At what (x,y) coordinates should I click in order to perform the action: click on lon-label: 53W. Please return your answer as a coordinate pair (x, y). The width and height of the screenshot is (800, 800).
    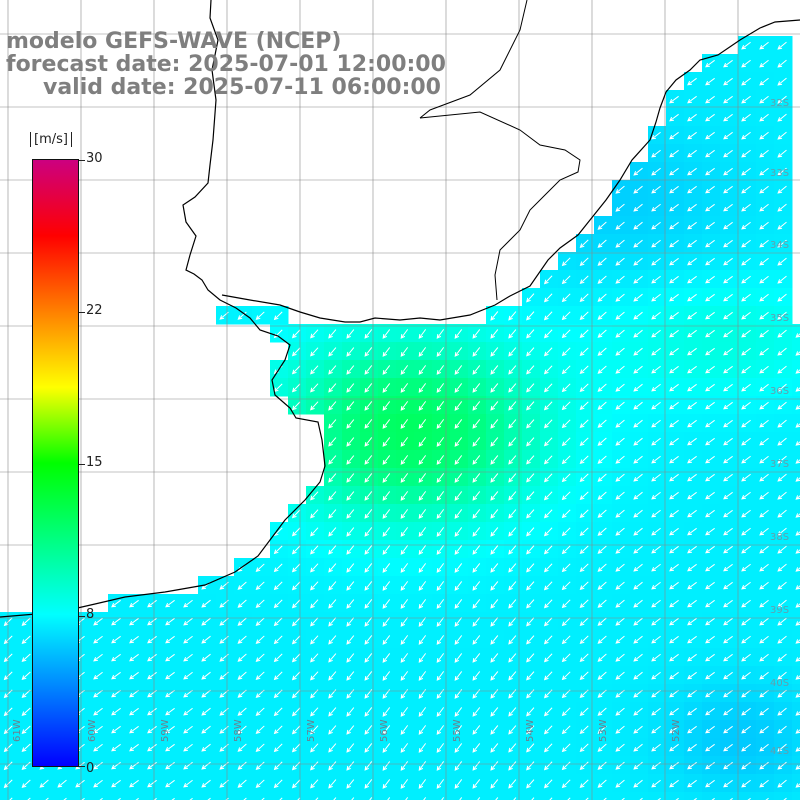
    Looking at the image, I should click on (603, 730).